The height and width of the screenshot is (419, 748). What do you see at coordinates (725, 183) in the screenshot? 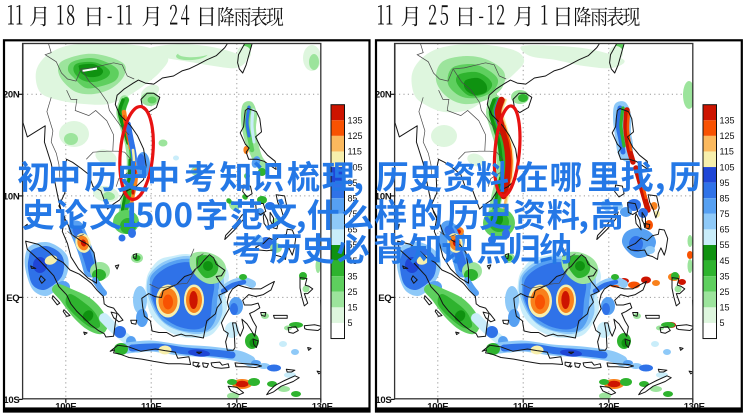
I see `svg-text: 95` at bounding box center [725, 183].